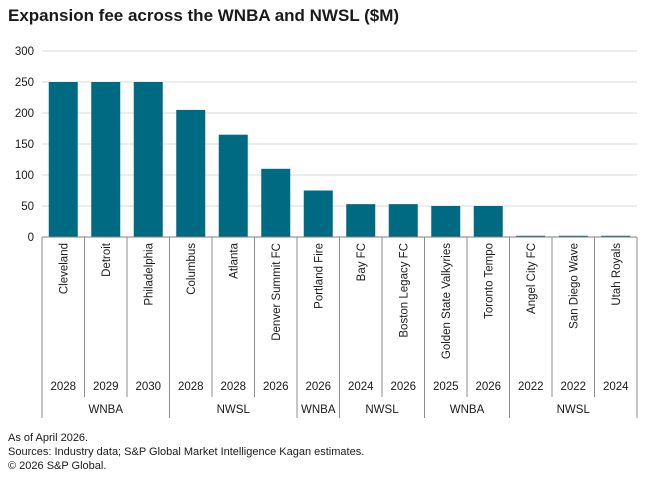  What do you see at coordinates (107, 259) in the screenshot?
I see `x-category-label: Detroit` at bounding box center [107, 259].